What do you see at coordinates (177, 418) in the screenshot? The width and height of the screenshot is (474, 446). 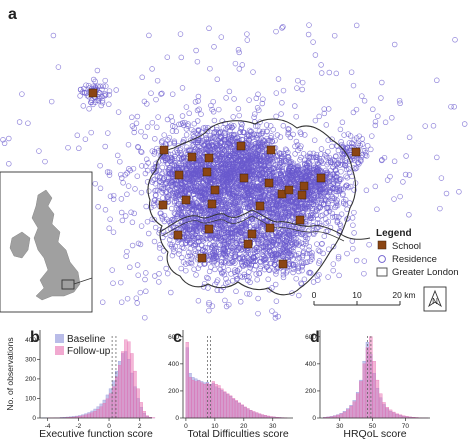 I see `y-tick-label: 0` at bounding box center [177, 418].